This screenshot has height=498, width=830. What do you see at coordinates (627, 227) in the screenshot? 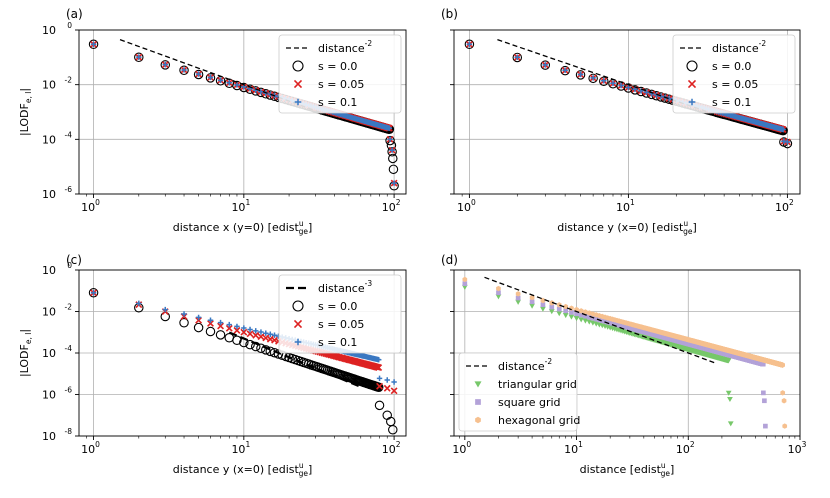
I see `x-axis-label: distance y (x=0) [edistu ge]` at bounding box center [627, 227].